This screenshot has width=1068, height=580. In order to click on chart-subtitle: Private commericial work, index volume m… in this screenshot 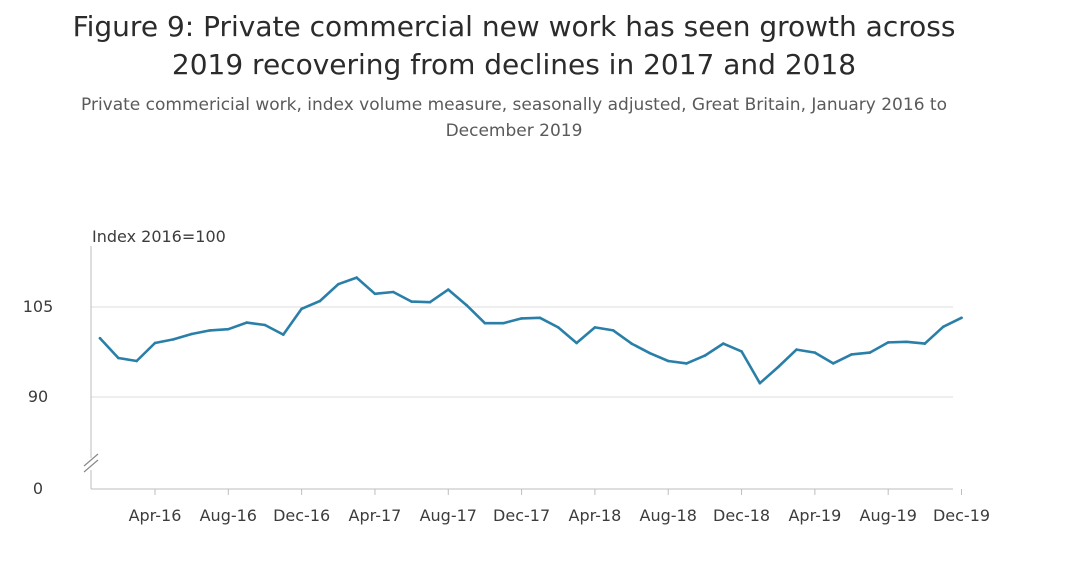, I will do `click(514, 118)`.